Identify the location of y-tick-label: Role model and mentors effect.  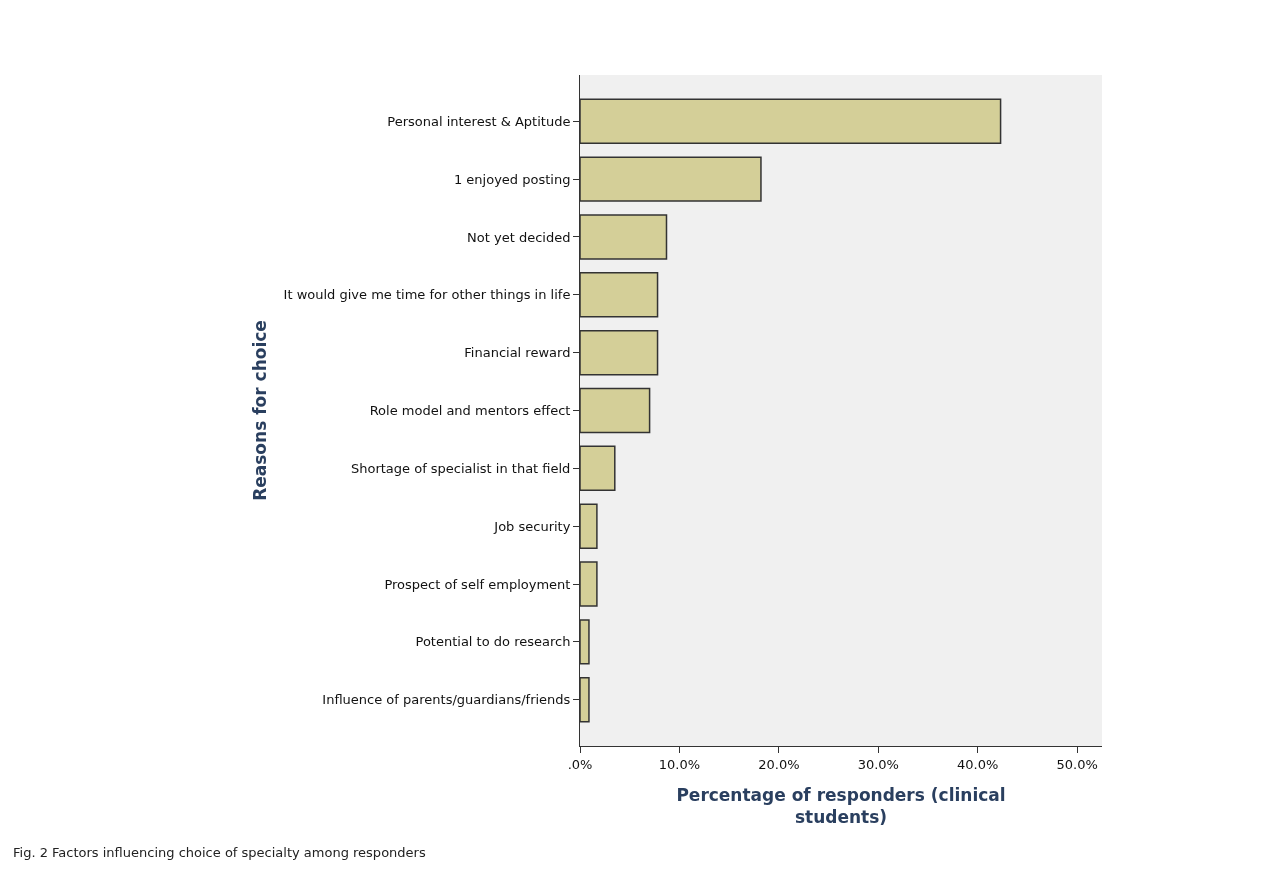
(470, 411).